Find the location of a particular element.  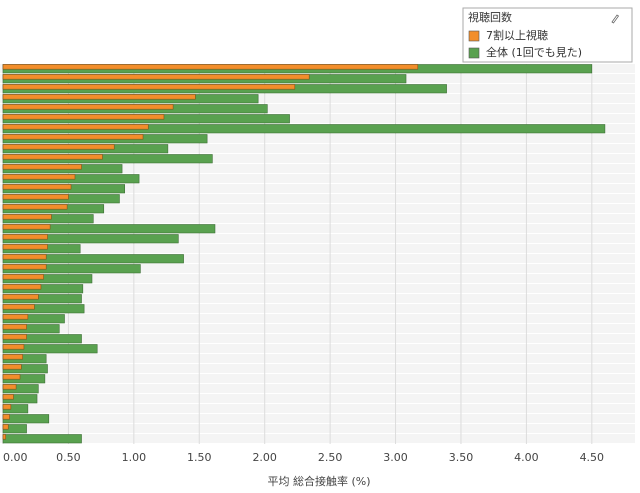

x-axis-label: 平均 総合接触率 (%) is located at coordinates (318, 481).